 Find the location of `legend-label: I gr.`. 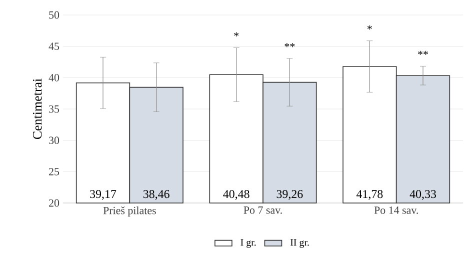

legend-label: I gr. is located at coordinates (248, 243).